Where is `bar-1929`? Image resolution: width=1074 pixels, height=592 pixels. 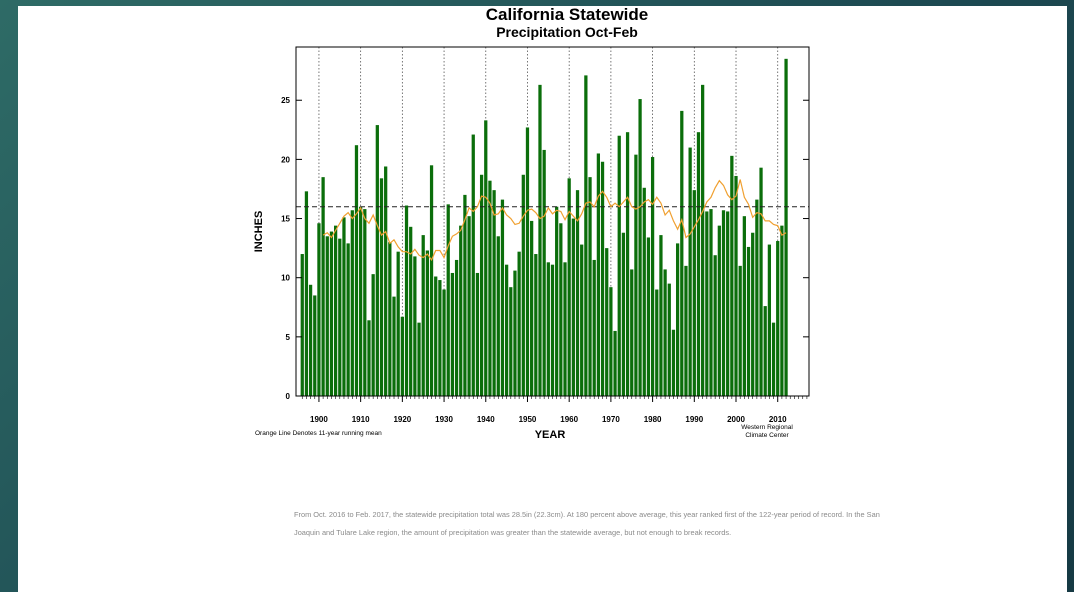 bar-1929 is located at coordinates (440, 338).